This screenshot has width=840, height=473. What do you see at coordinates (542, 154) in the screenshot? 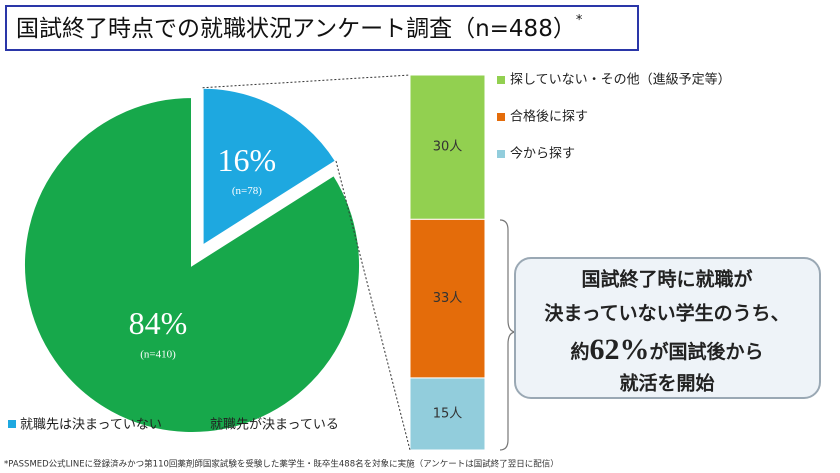
I see `legend-label: 今から探す` at bounding box center [542, 154].